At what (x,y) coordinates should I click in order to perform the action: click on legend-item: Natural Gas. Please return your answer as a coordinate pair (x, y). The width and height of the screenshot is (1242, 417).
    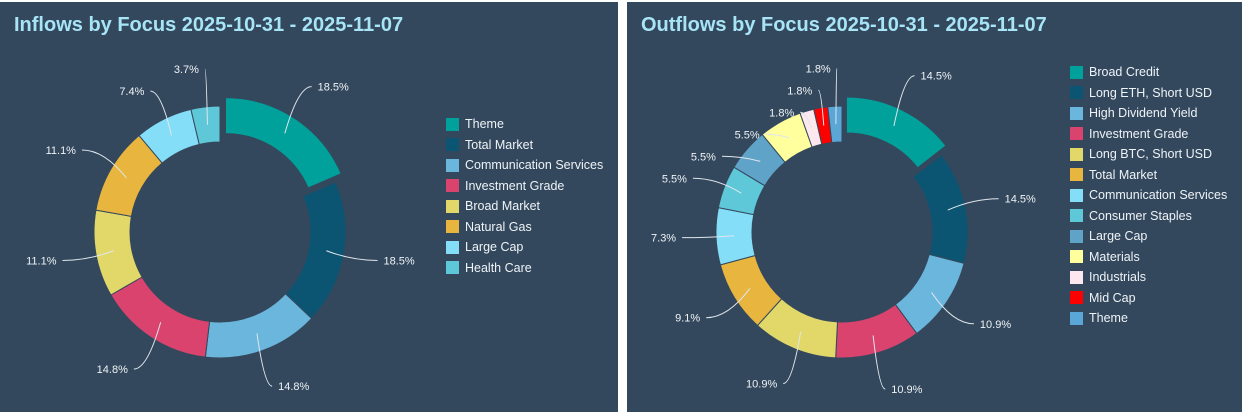
    Looking at the image, I should click on (524, 227).